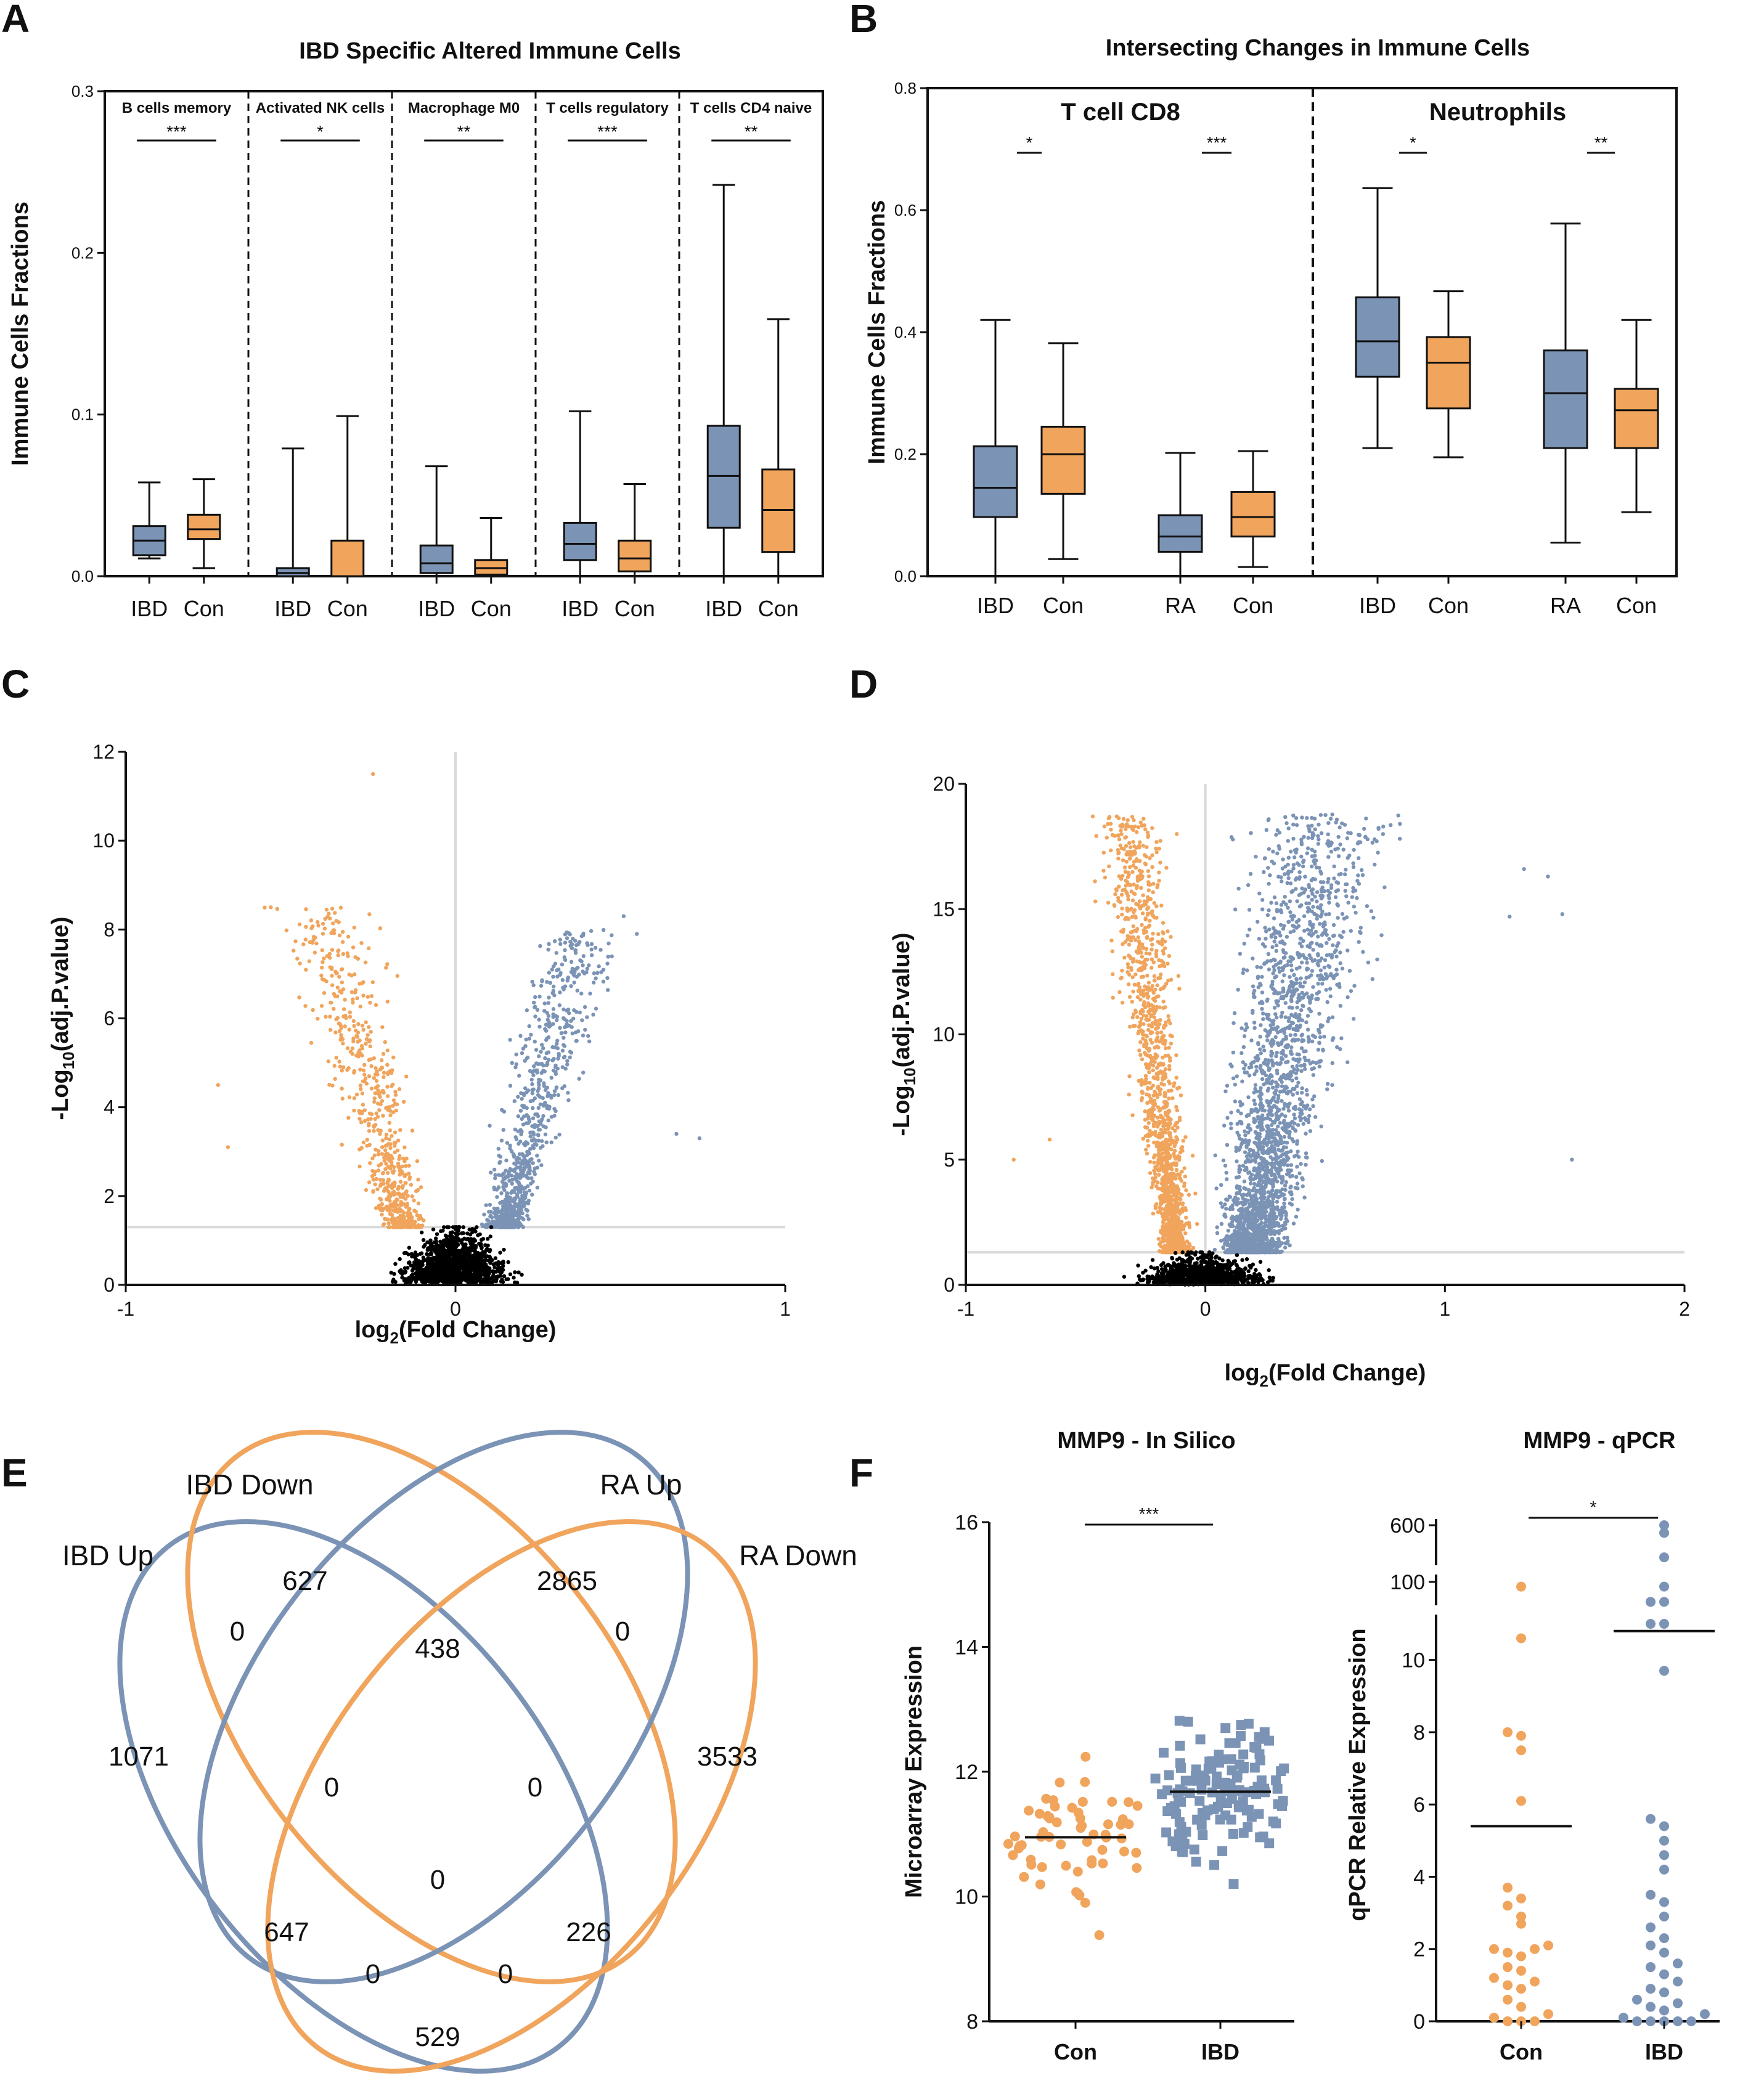 This screenshot has height=2078, width=1764. I want to click on y-tick-label: 0, so click(109, 1285).